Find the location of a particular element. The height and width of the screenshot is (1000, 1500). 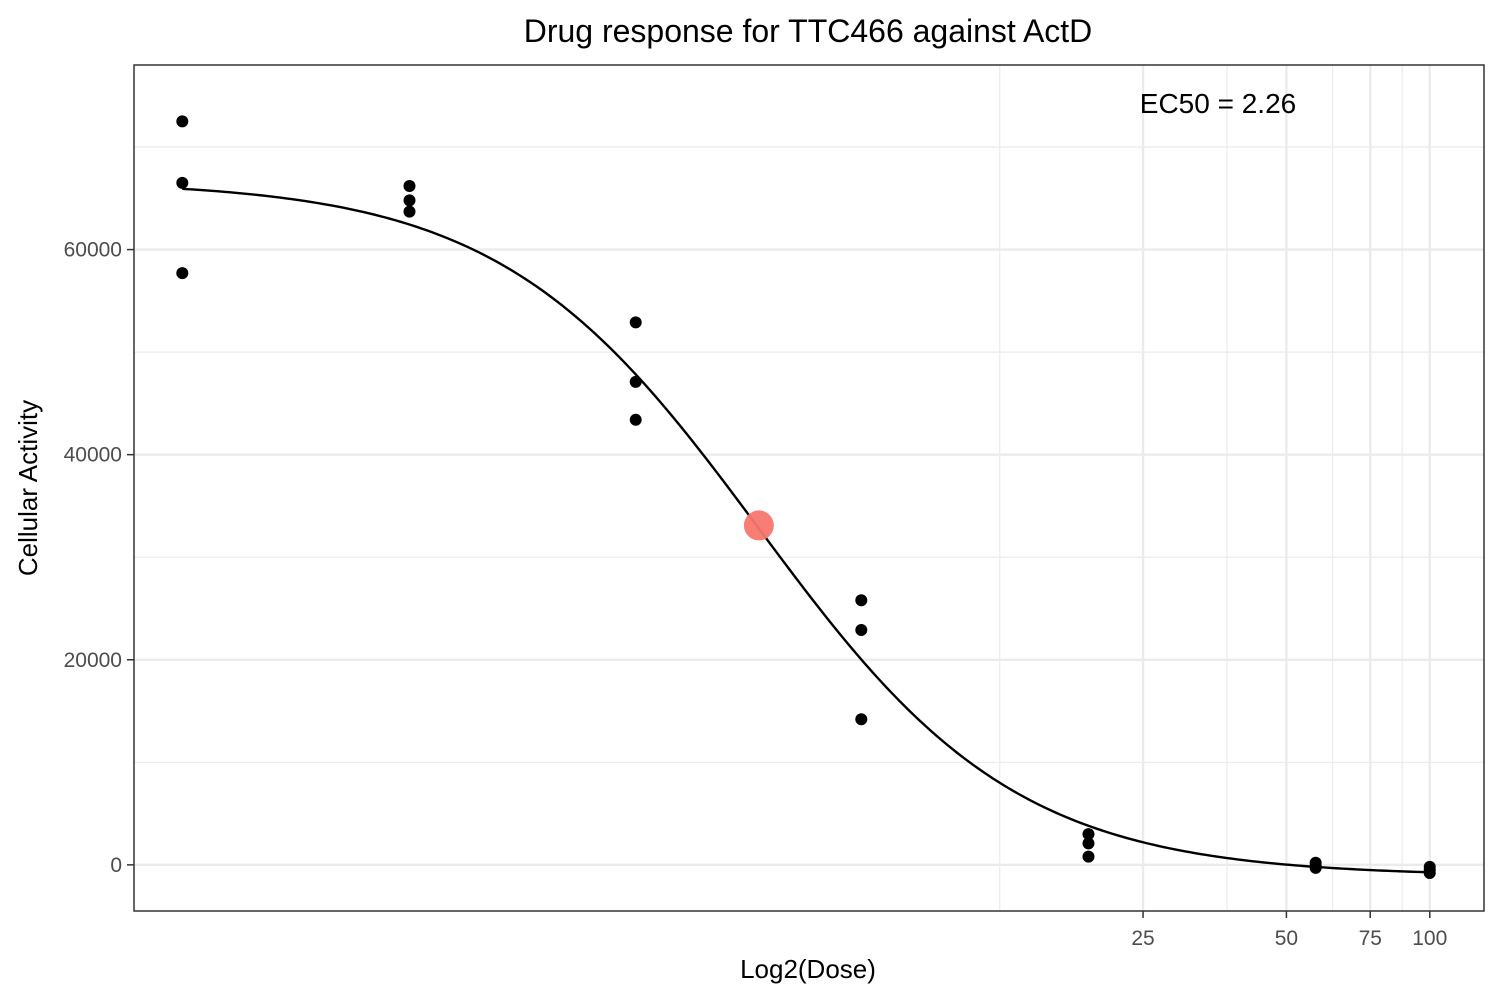

x-tick-label: 100 is located at coordinates (1429, 938).